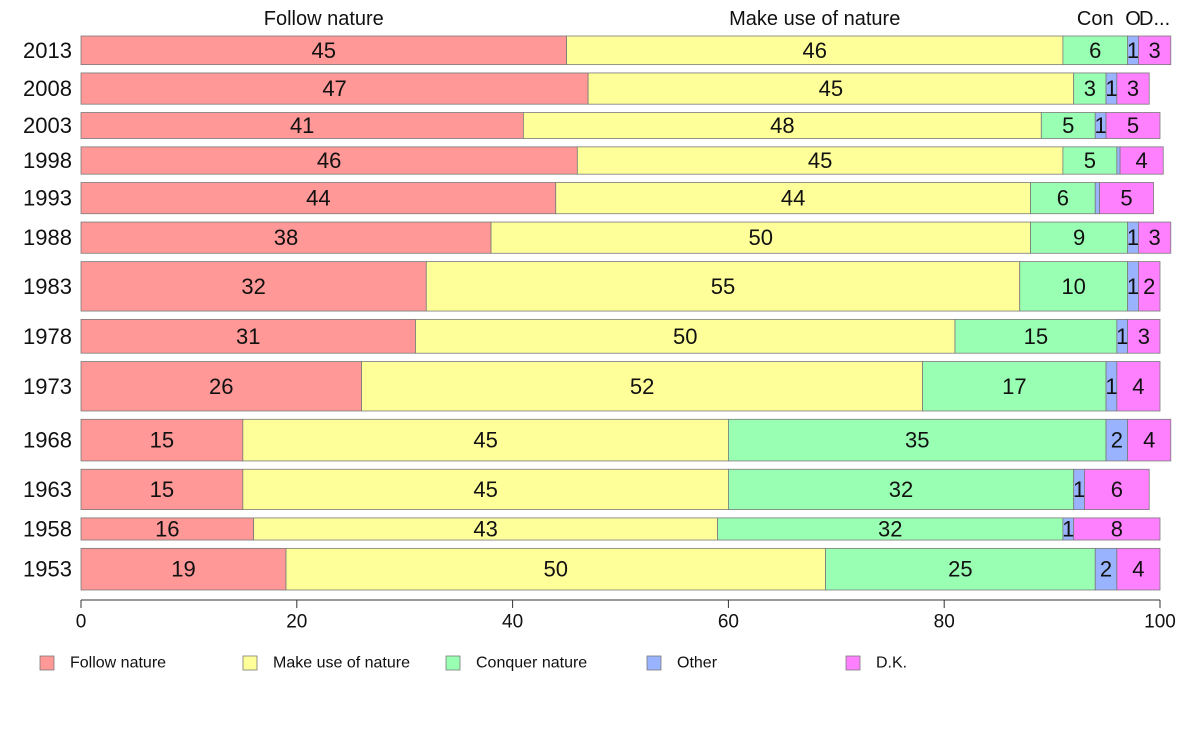  I want to click on y-tick-label: 1973, so click(47, 386).